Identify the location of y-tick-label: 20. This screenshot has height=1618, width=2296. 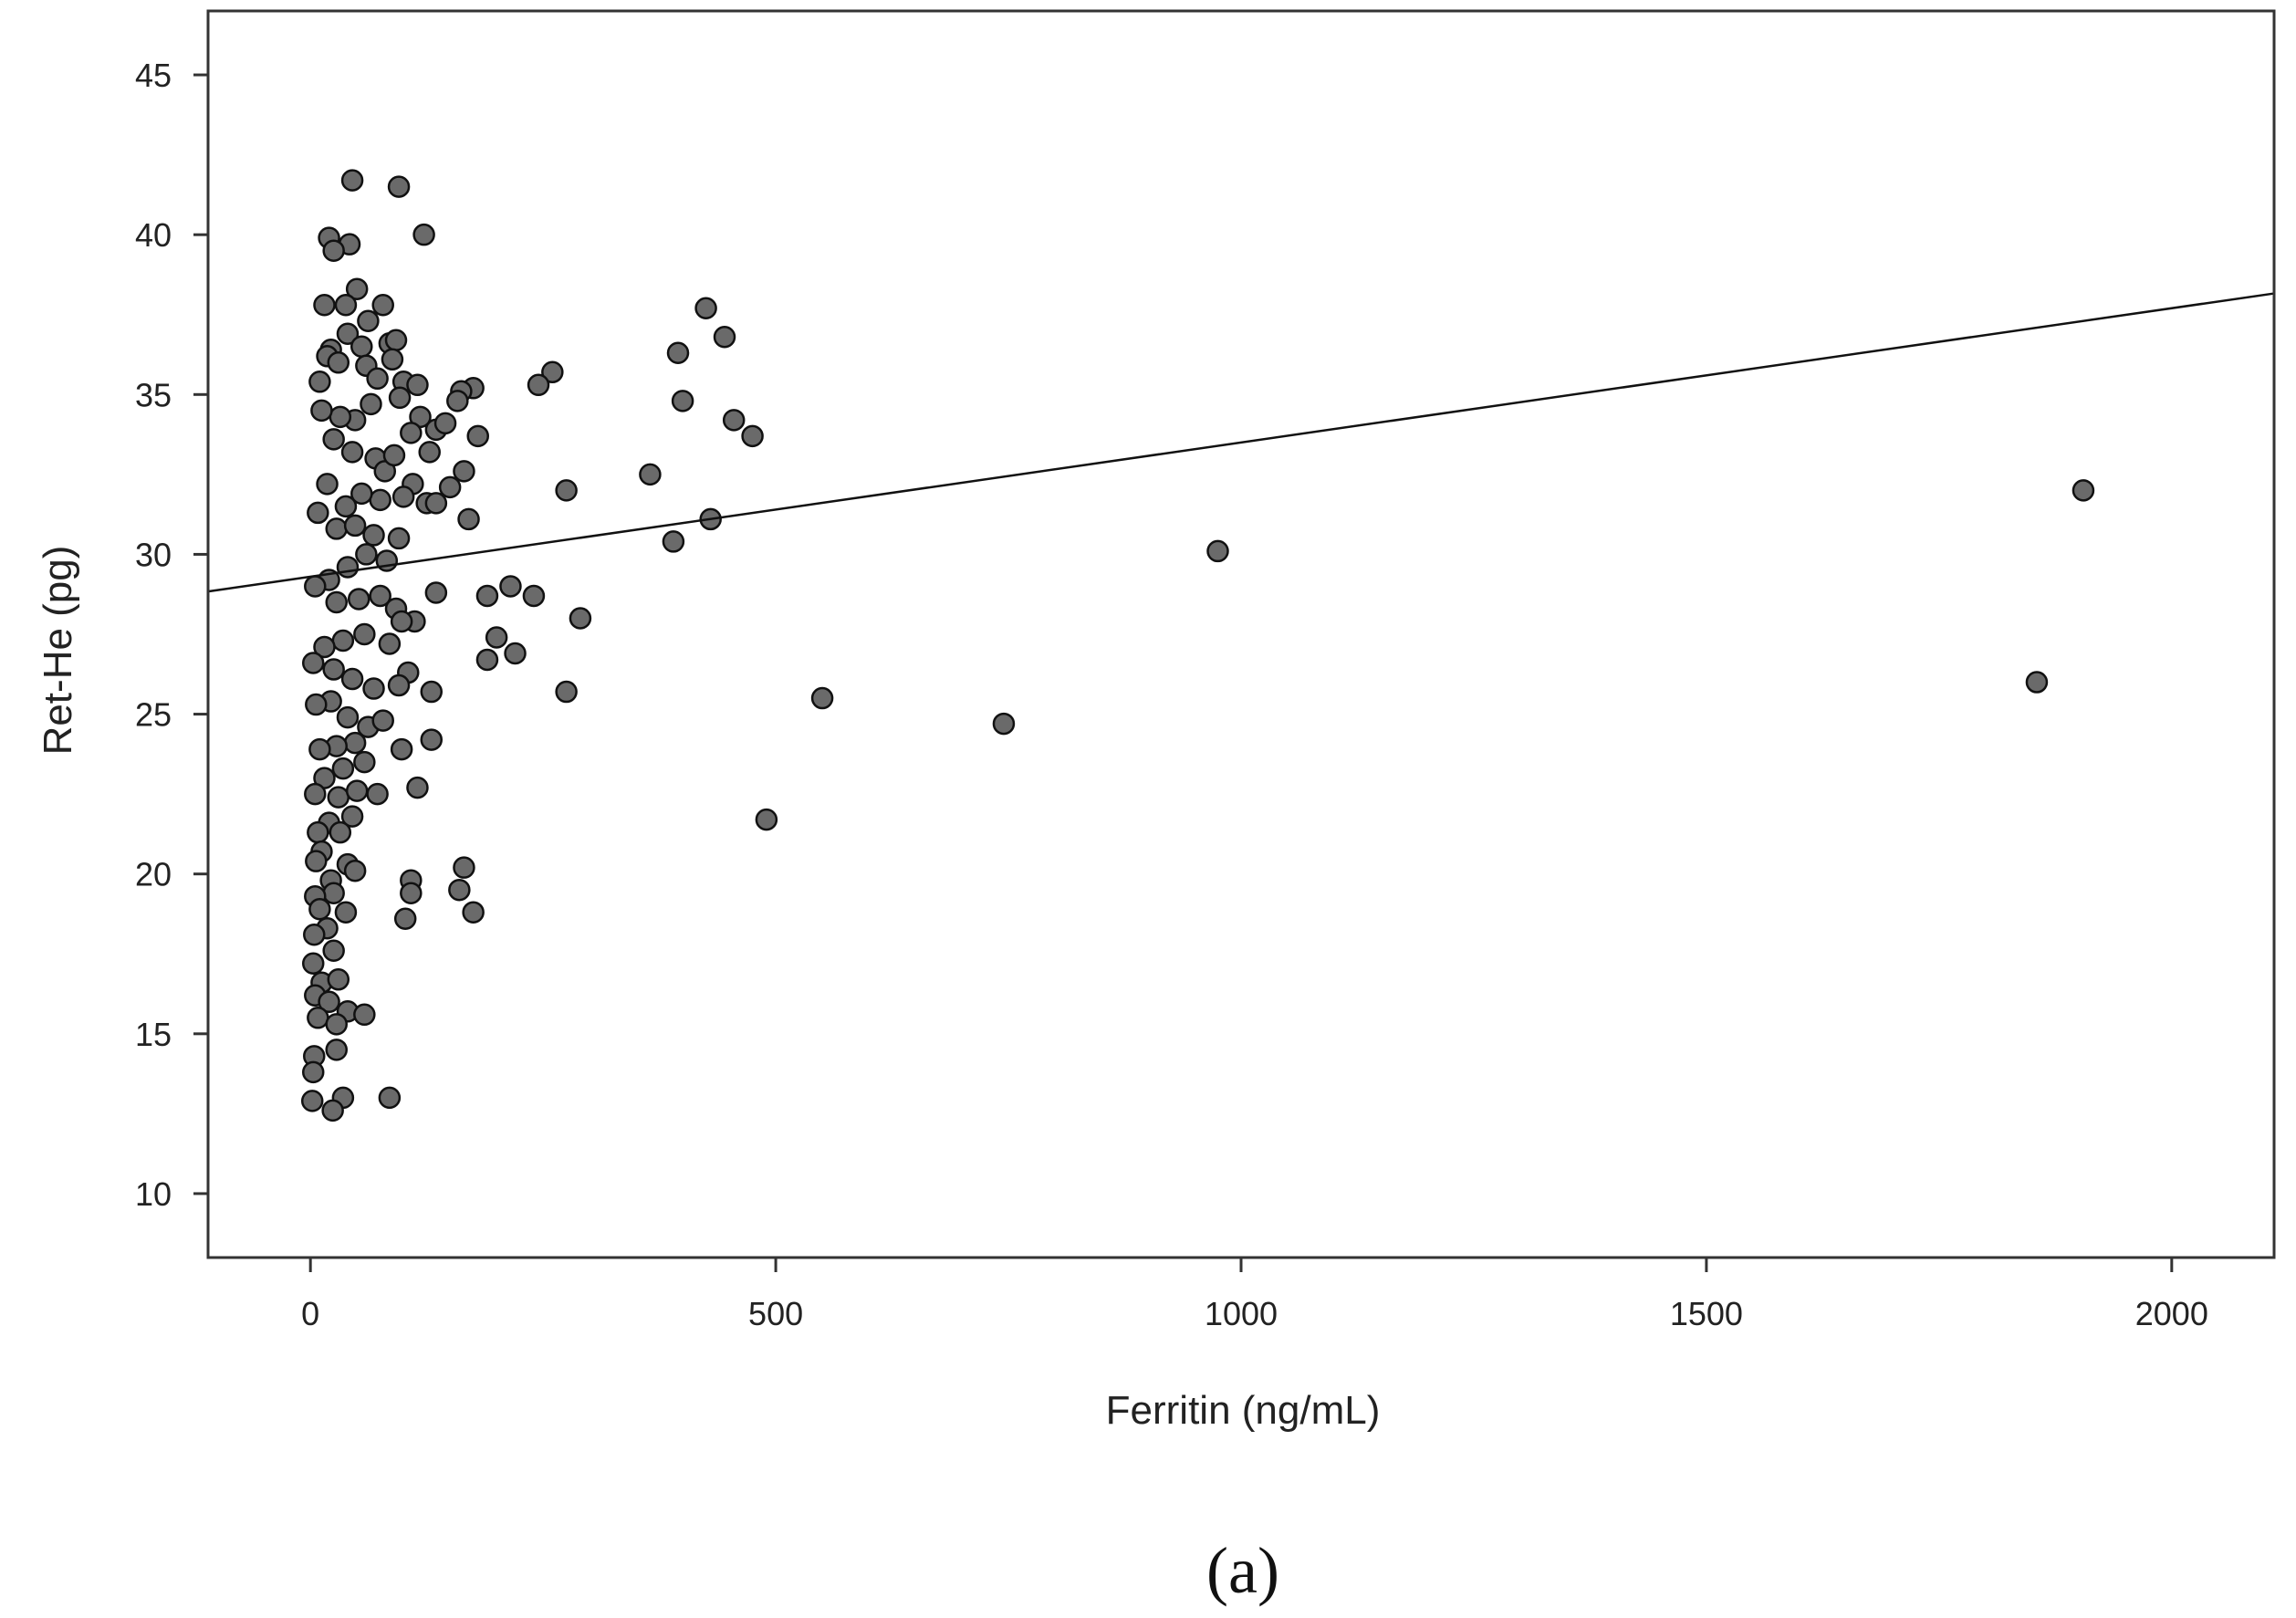
(153, 874).